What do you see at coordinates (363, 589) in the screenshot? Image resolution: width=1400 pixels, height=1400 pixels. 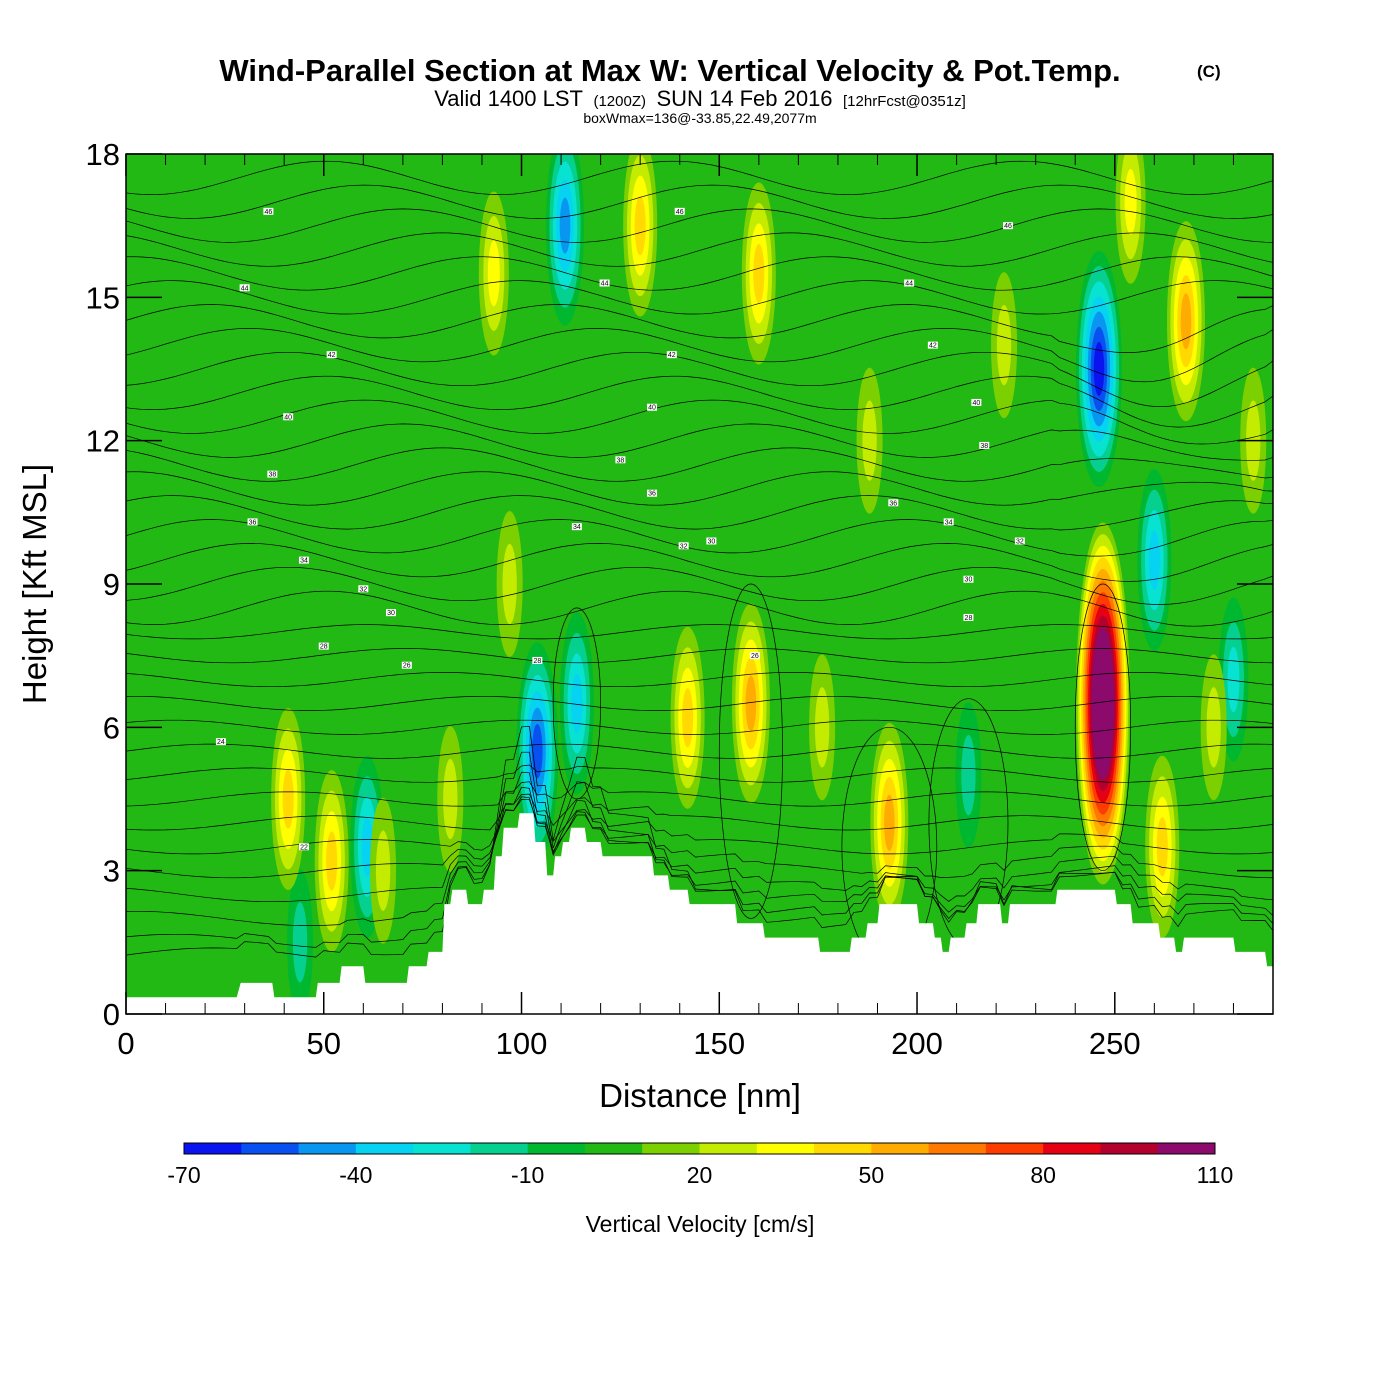 I see `theta-label-7: 32` at bounding box center [363, 589].